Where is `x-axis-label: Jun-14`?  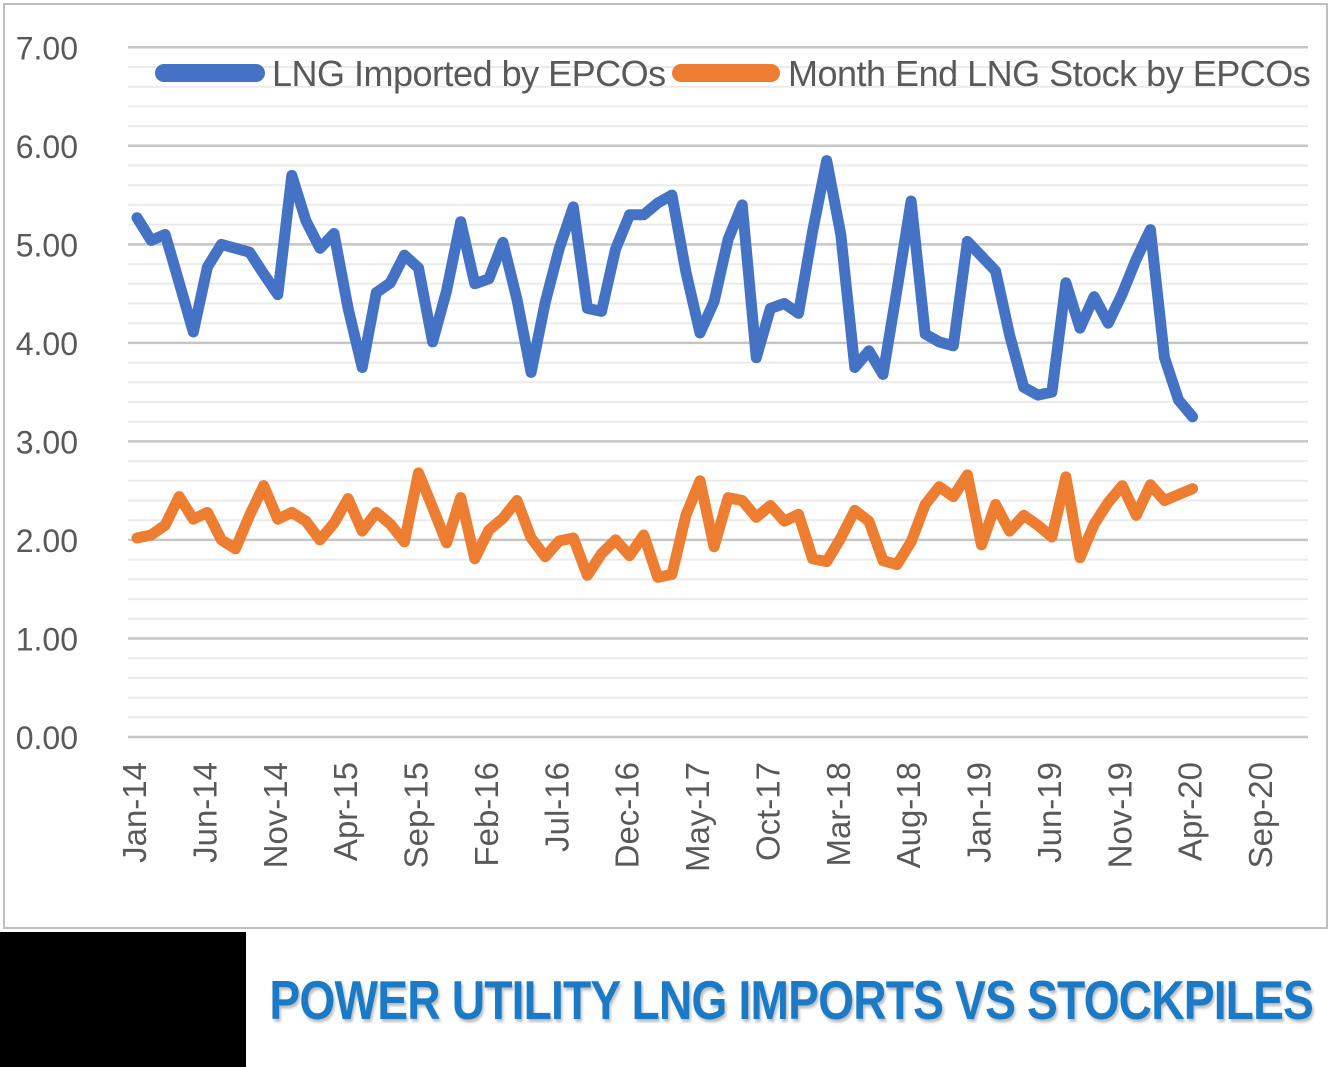 x-axis-label: Jun-14 is located at coordinates (204, 812).